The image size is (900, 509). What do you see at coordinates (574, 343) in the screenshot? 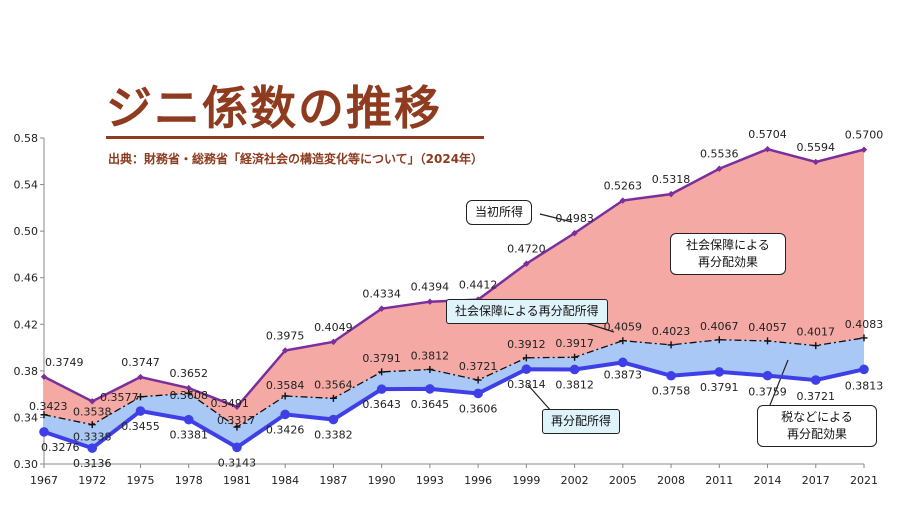
I see `data-label-social: 0.3917` at bounding box center [574, 343].